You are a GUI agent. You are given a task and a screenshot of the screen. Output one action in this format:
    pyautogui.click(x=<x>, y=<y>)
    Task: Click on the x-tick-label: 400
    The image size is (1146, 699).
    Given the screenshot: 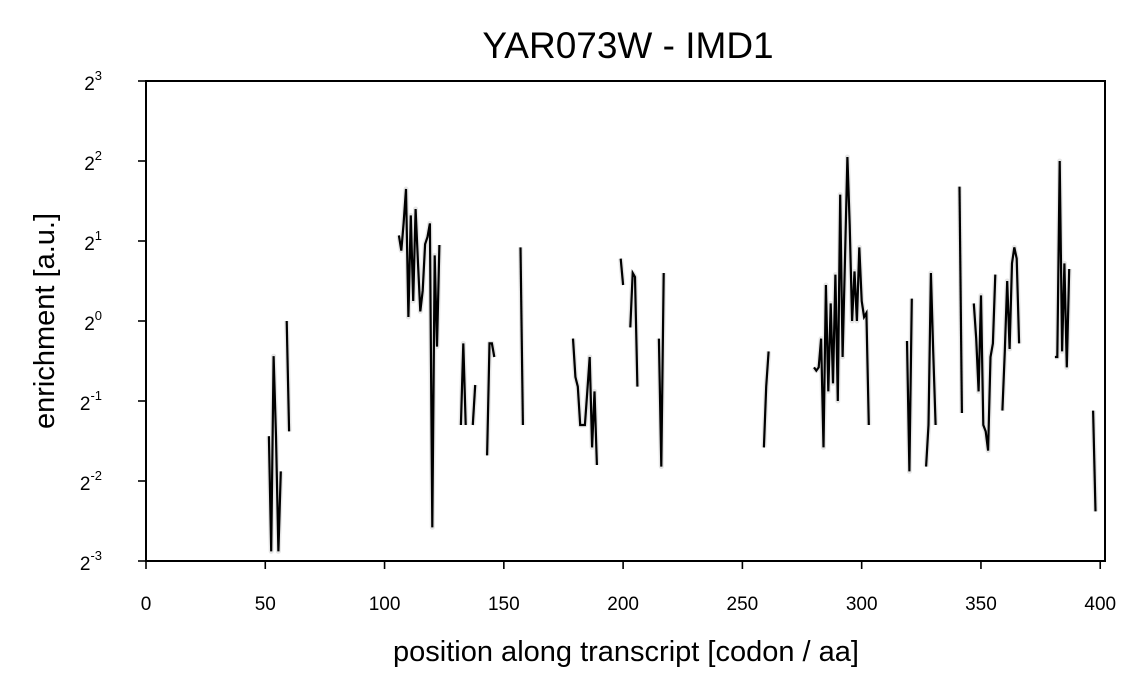 What is the action you would take?
    pyautogui.click(x=1100, y=604)
    